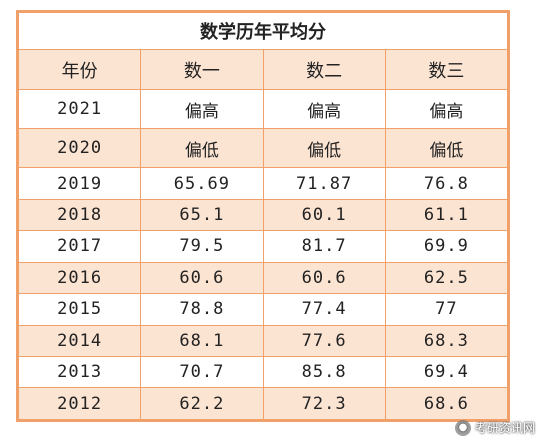  I want to click on math2-cell: 偏高, so click(324, 109).